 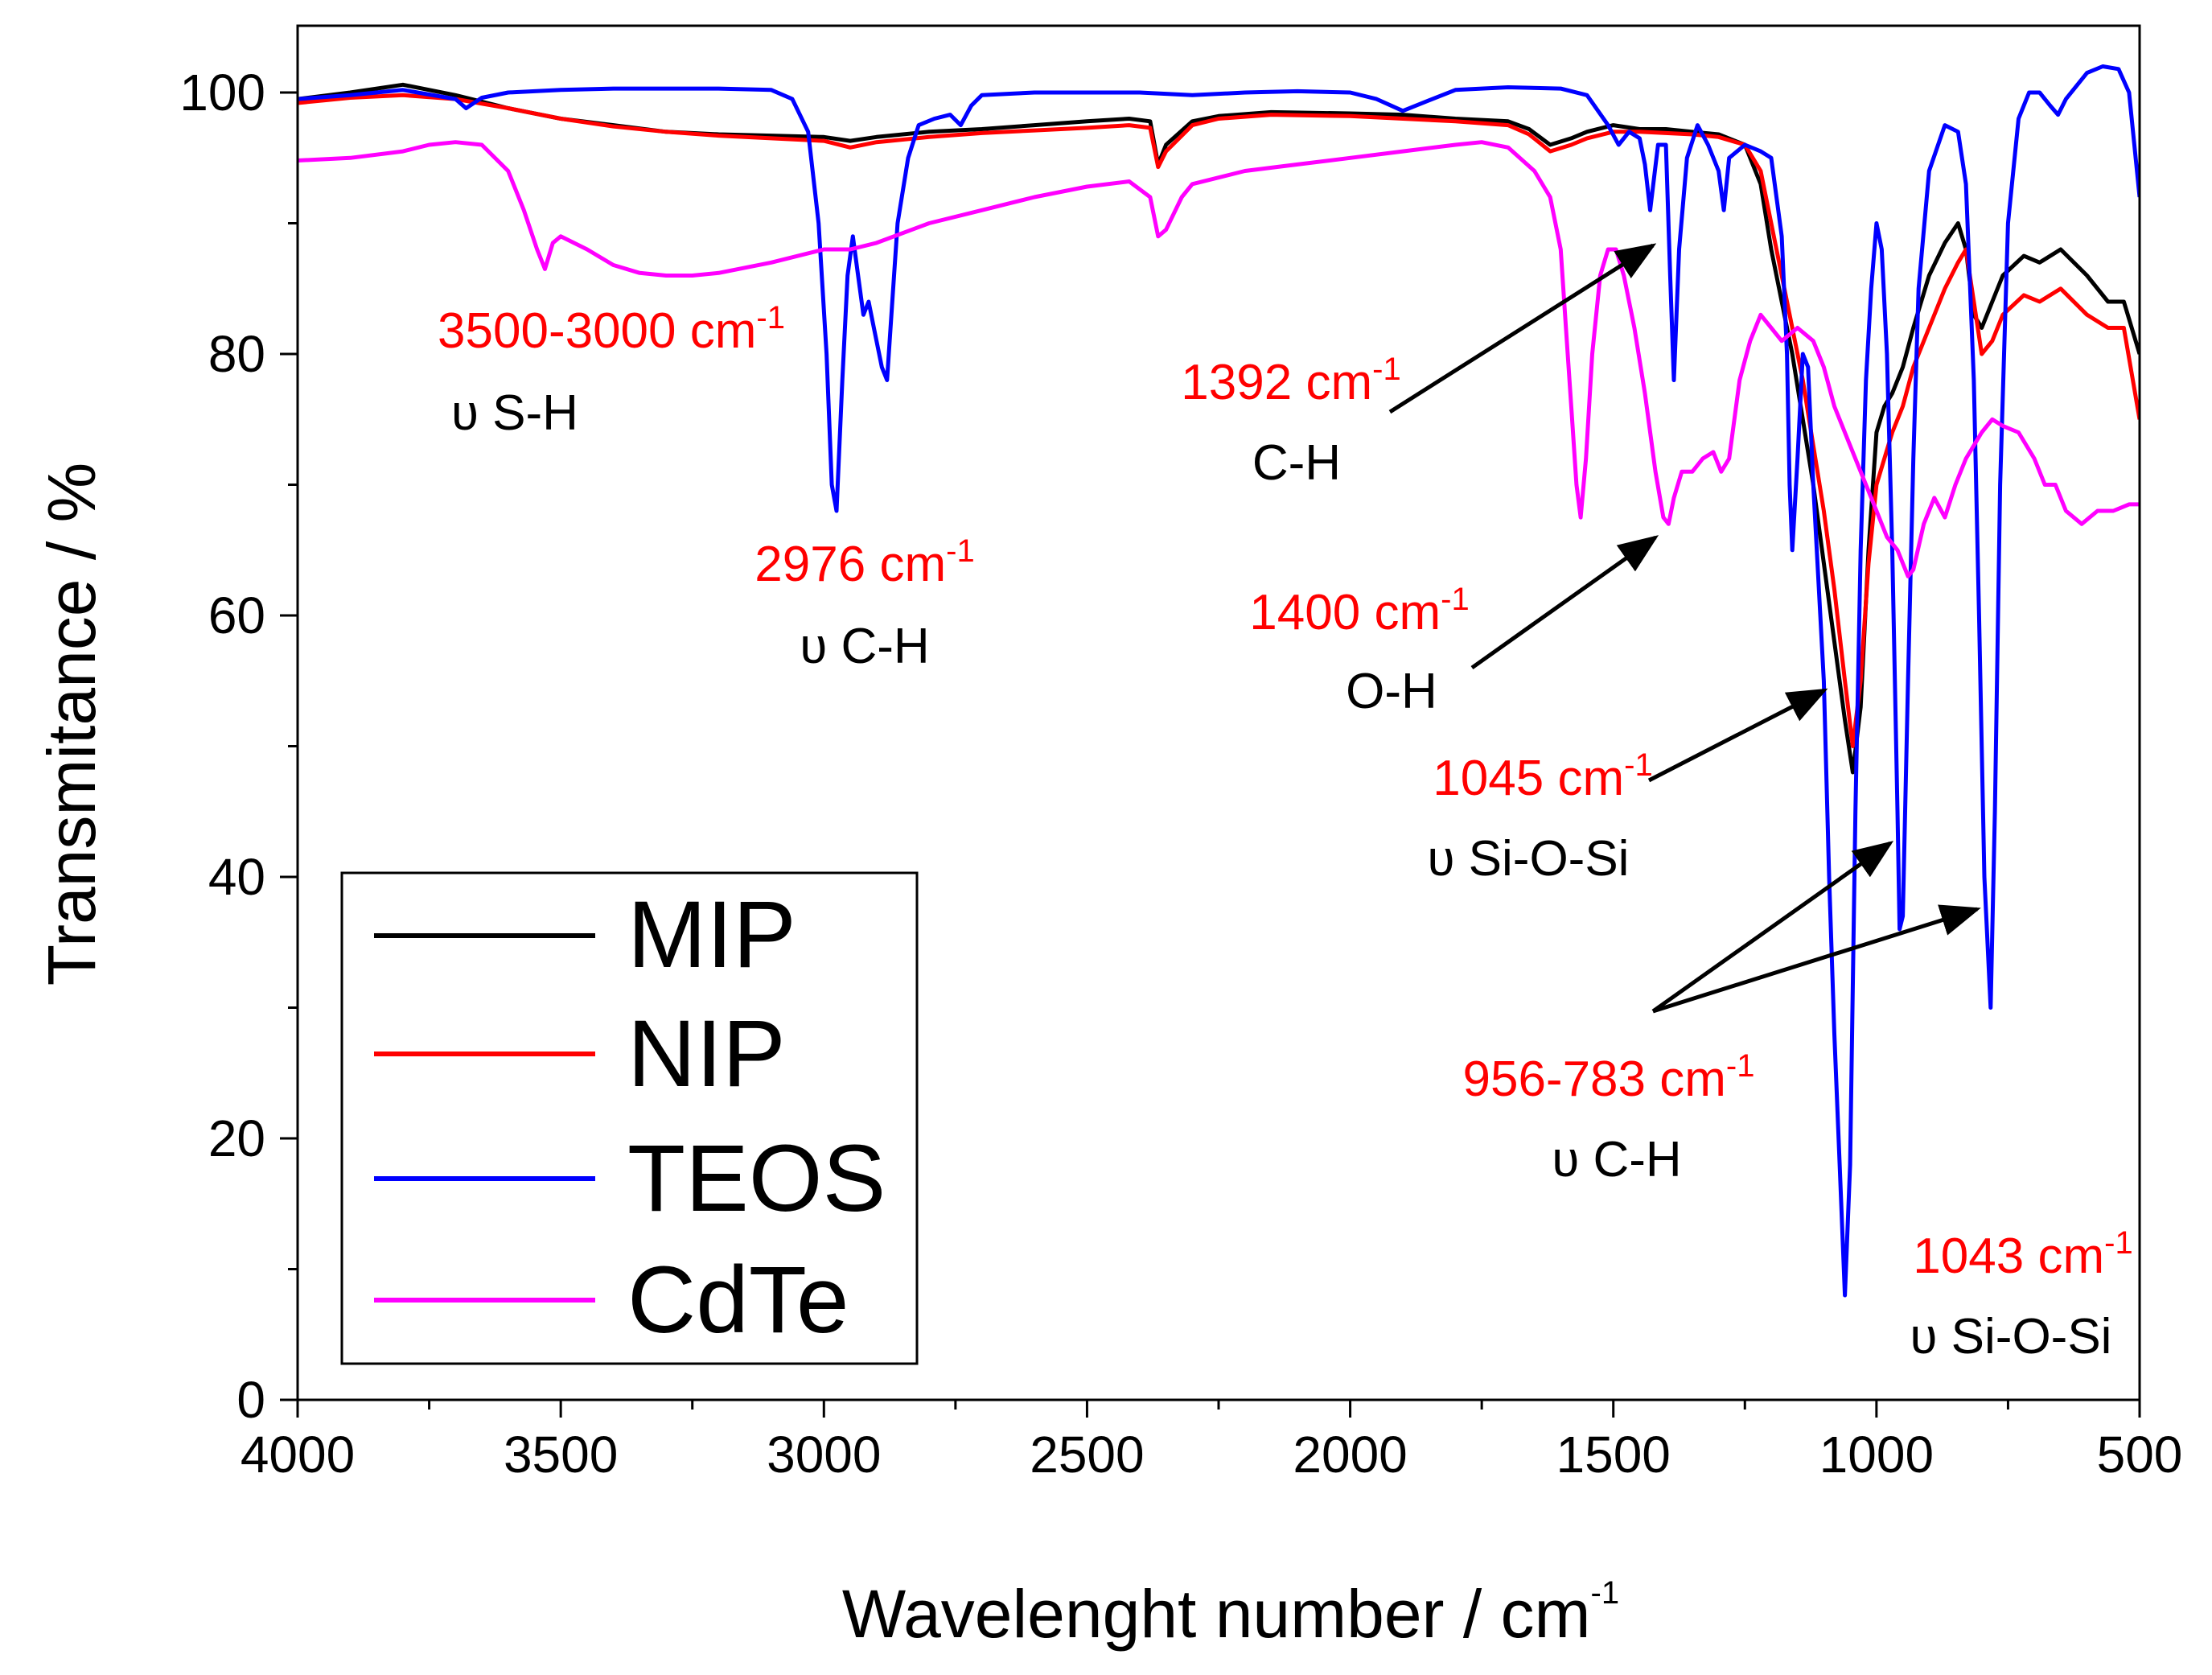 I want to click on annotation-arrows, so click(x=1684, y=628).